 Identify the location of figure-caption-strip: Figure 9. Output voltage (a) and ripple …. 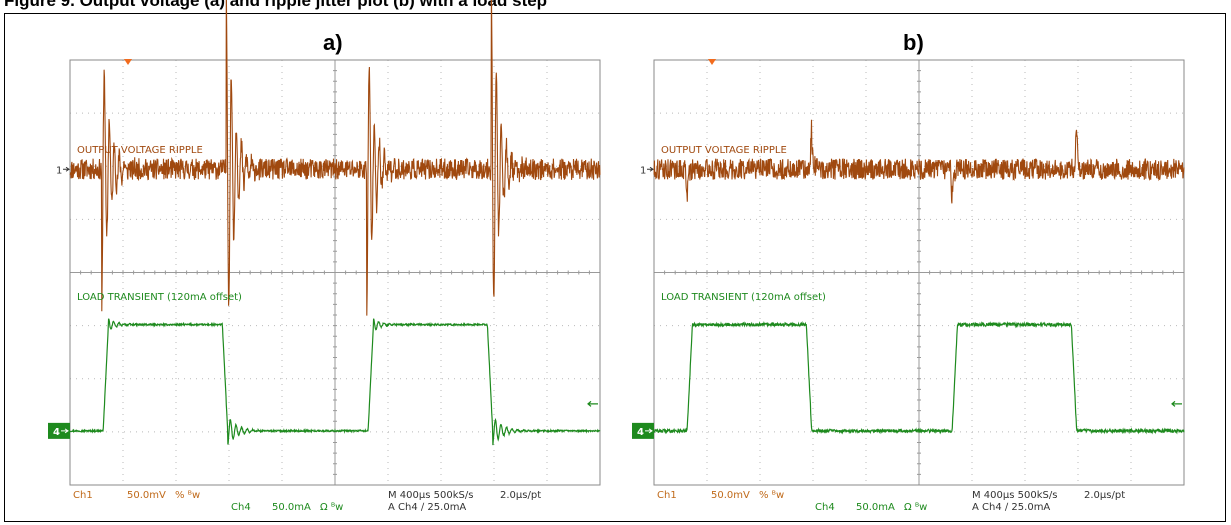
(615, 6).